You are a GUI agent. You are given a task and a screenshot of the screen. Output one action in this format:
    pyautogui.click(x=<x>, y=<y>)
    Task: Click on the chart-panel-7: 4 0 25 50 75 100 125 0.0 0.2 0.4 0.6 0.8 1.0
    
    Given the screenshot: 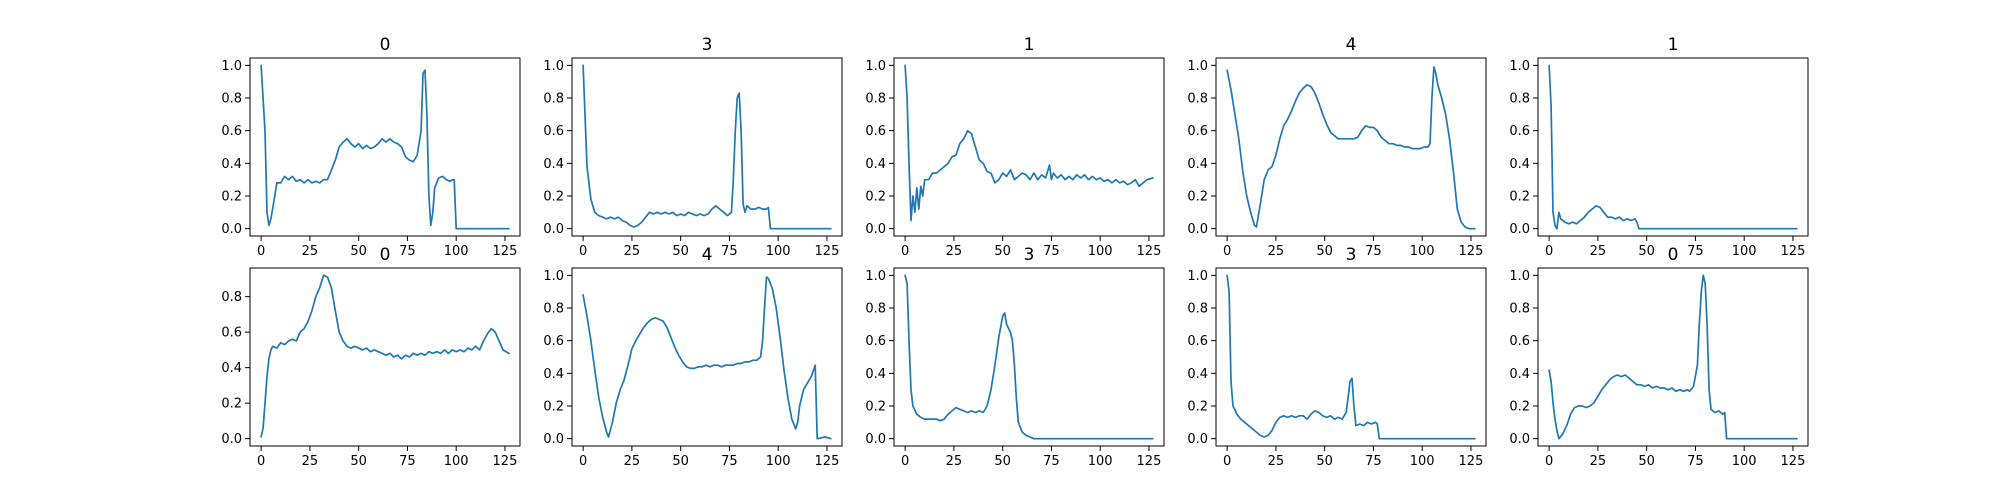 What is the action you would take?
    pyautogui.click(x=693, y=357)
    